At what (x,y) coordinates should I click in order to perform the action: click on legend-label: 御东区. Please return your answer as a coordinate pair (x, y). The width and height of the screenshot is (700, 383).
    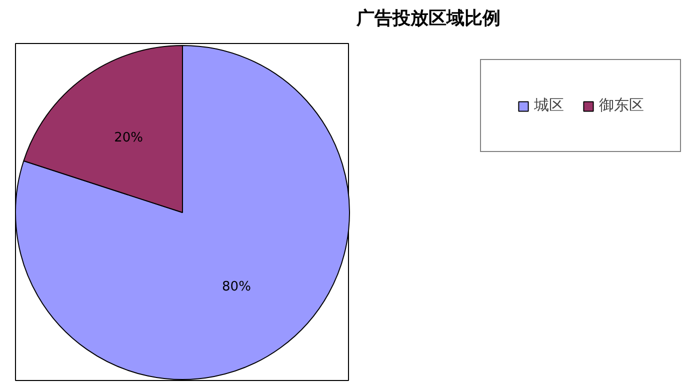
    Looking at the image, I should click on (621, 105).